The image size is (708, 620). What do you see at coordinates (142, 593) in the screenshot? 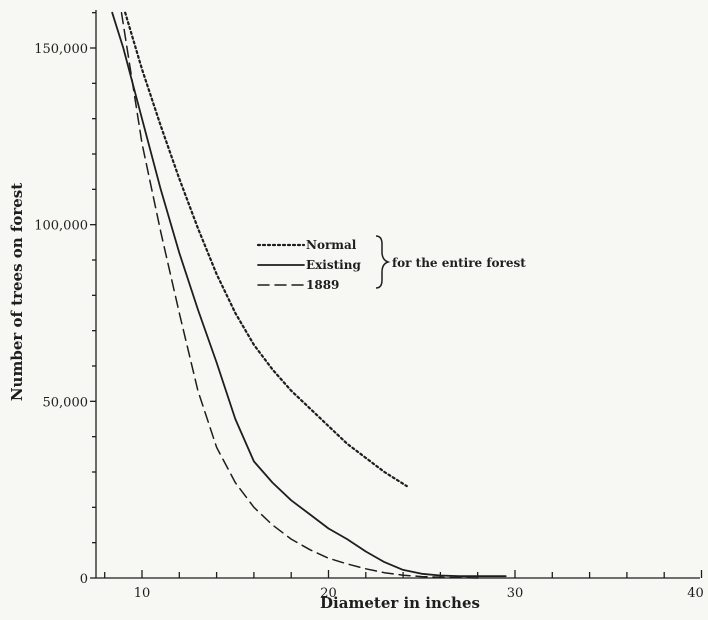
I see `x-tick-label: 10` at bounding box center [142, 593].